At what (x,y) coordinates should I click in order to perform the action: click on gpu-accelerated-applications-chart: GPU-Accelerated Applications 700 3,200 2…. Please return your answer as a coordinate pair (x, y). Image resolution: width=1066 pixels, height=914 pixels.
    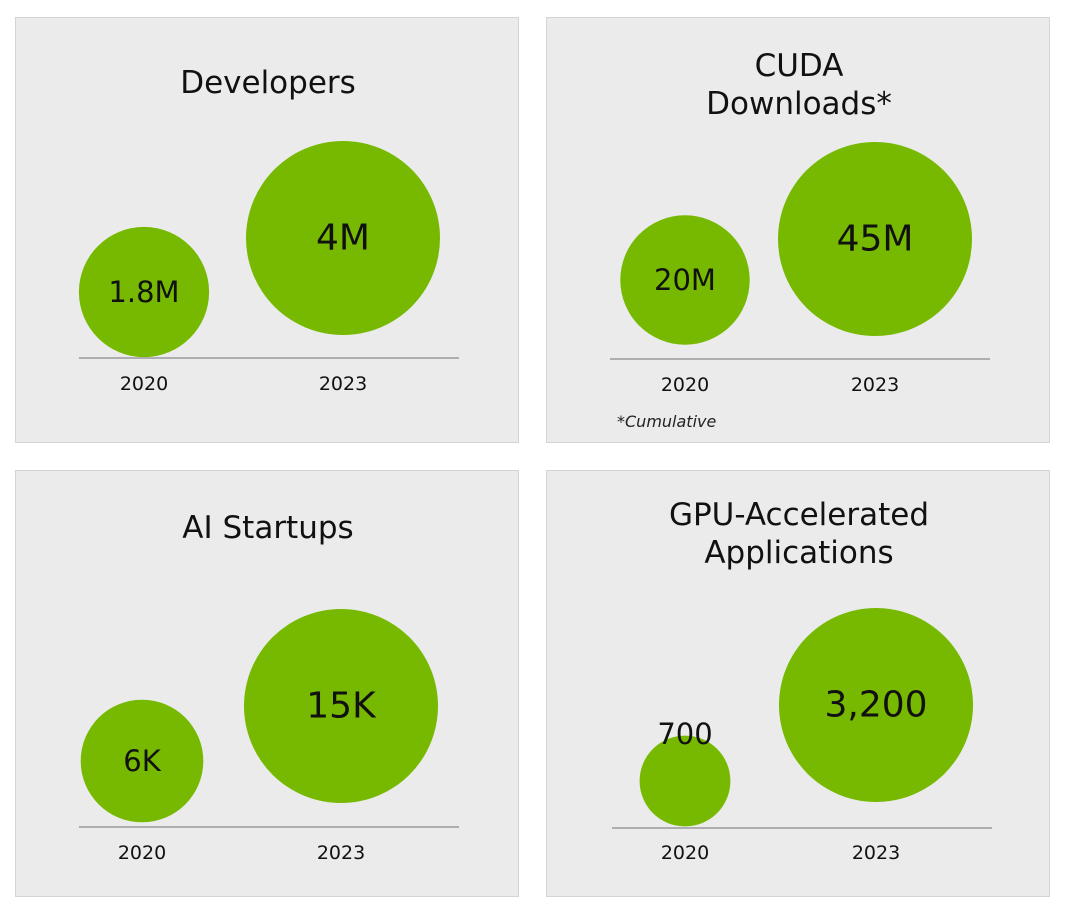
    Looking at the image, I should click on (802, 680).